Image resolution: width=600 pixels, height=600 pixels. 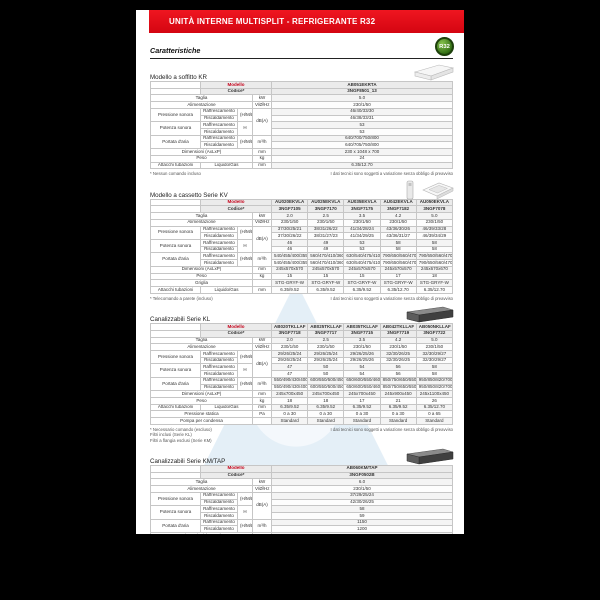 I want to click on row-label: Taglia, so click(x=201, y=216).